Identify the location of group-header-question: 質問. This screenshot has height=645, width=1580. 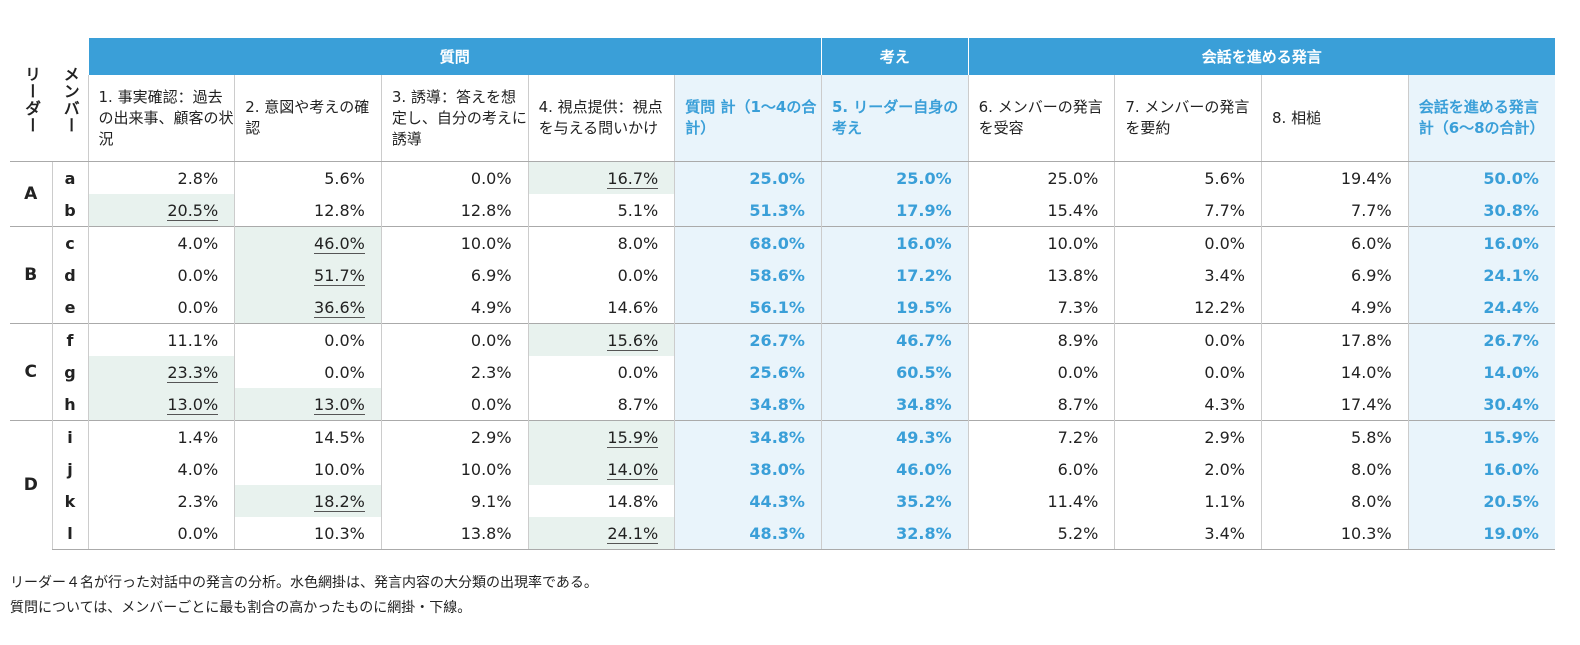
(454, 56).